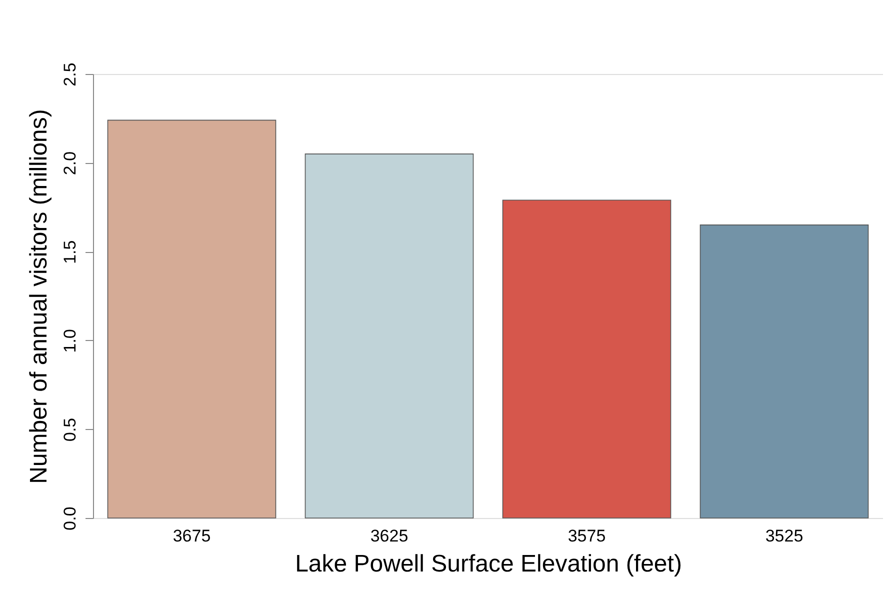 The height and width of the screenshot is (590, 894). I want to click on y-tick-label: 1.0, so click(70, 341).